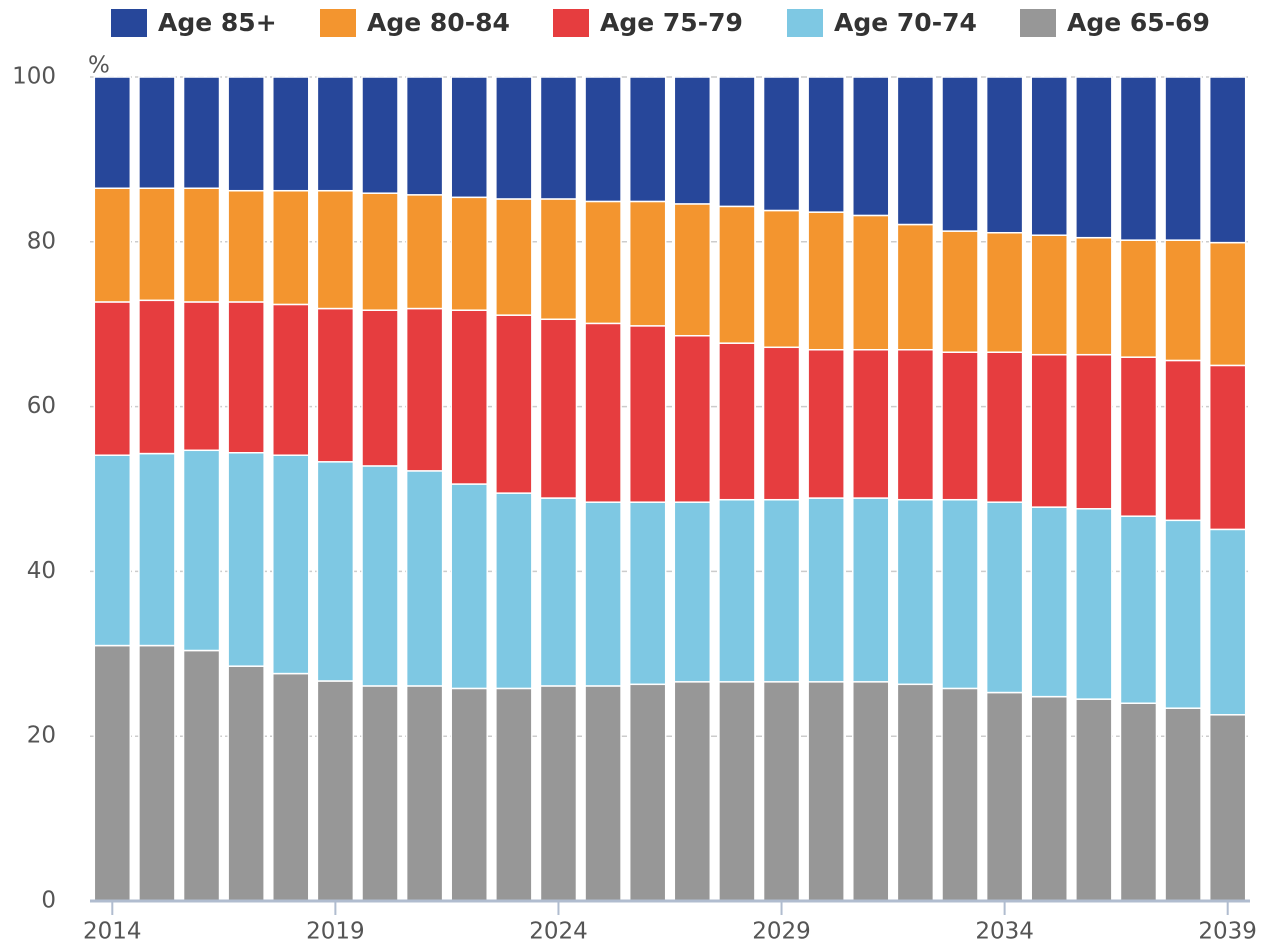  I want to click on y-unit: %, so click(99, 66).